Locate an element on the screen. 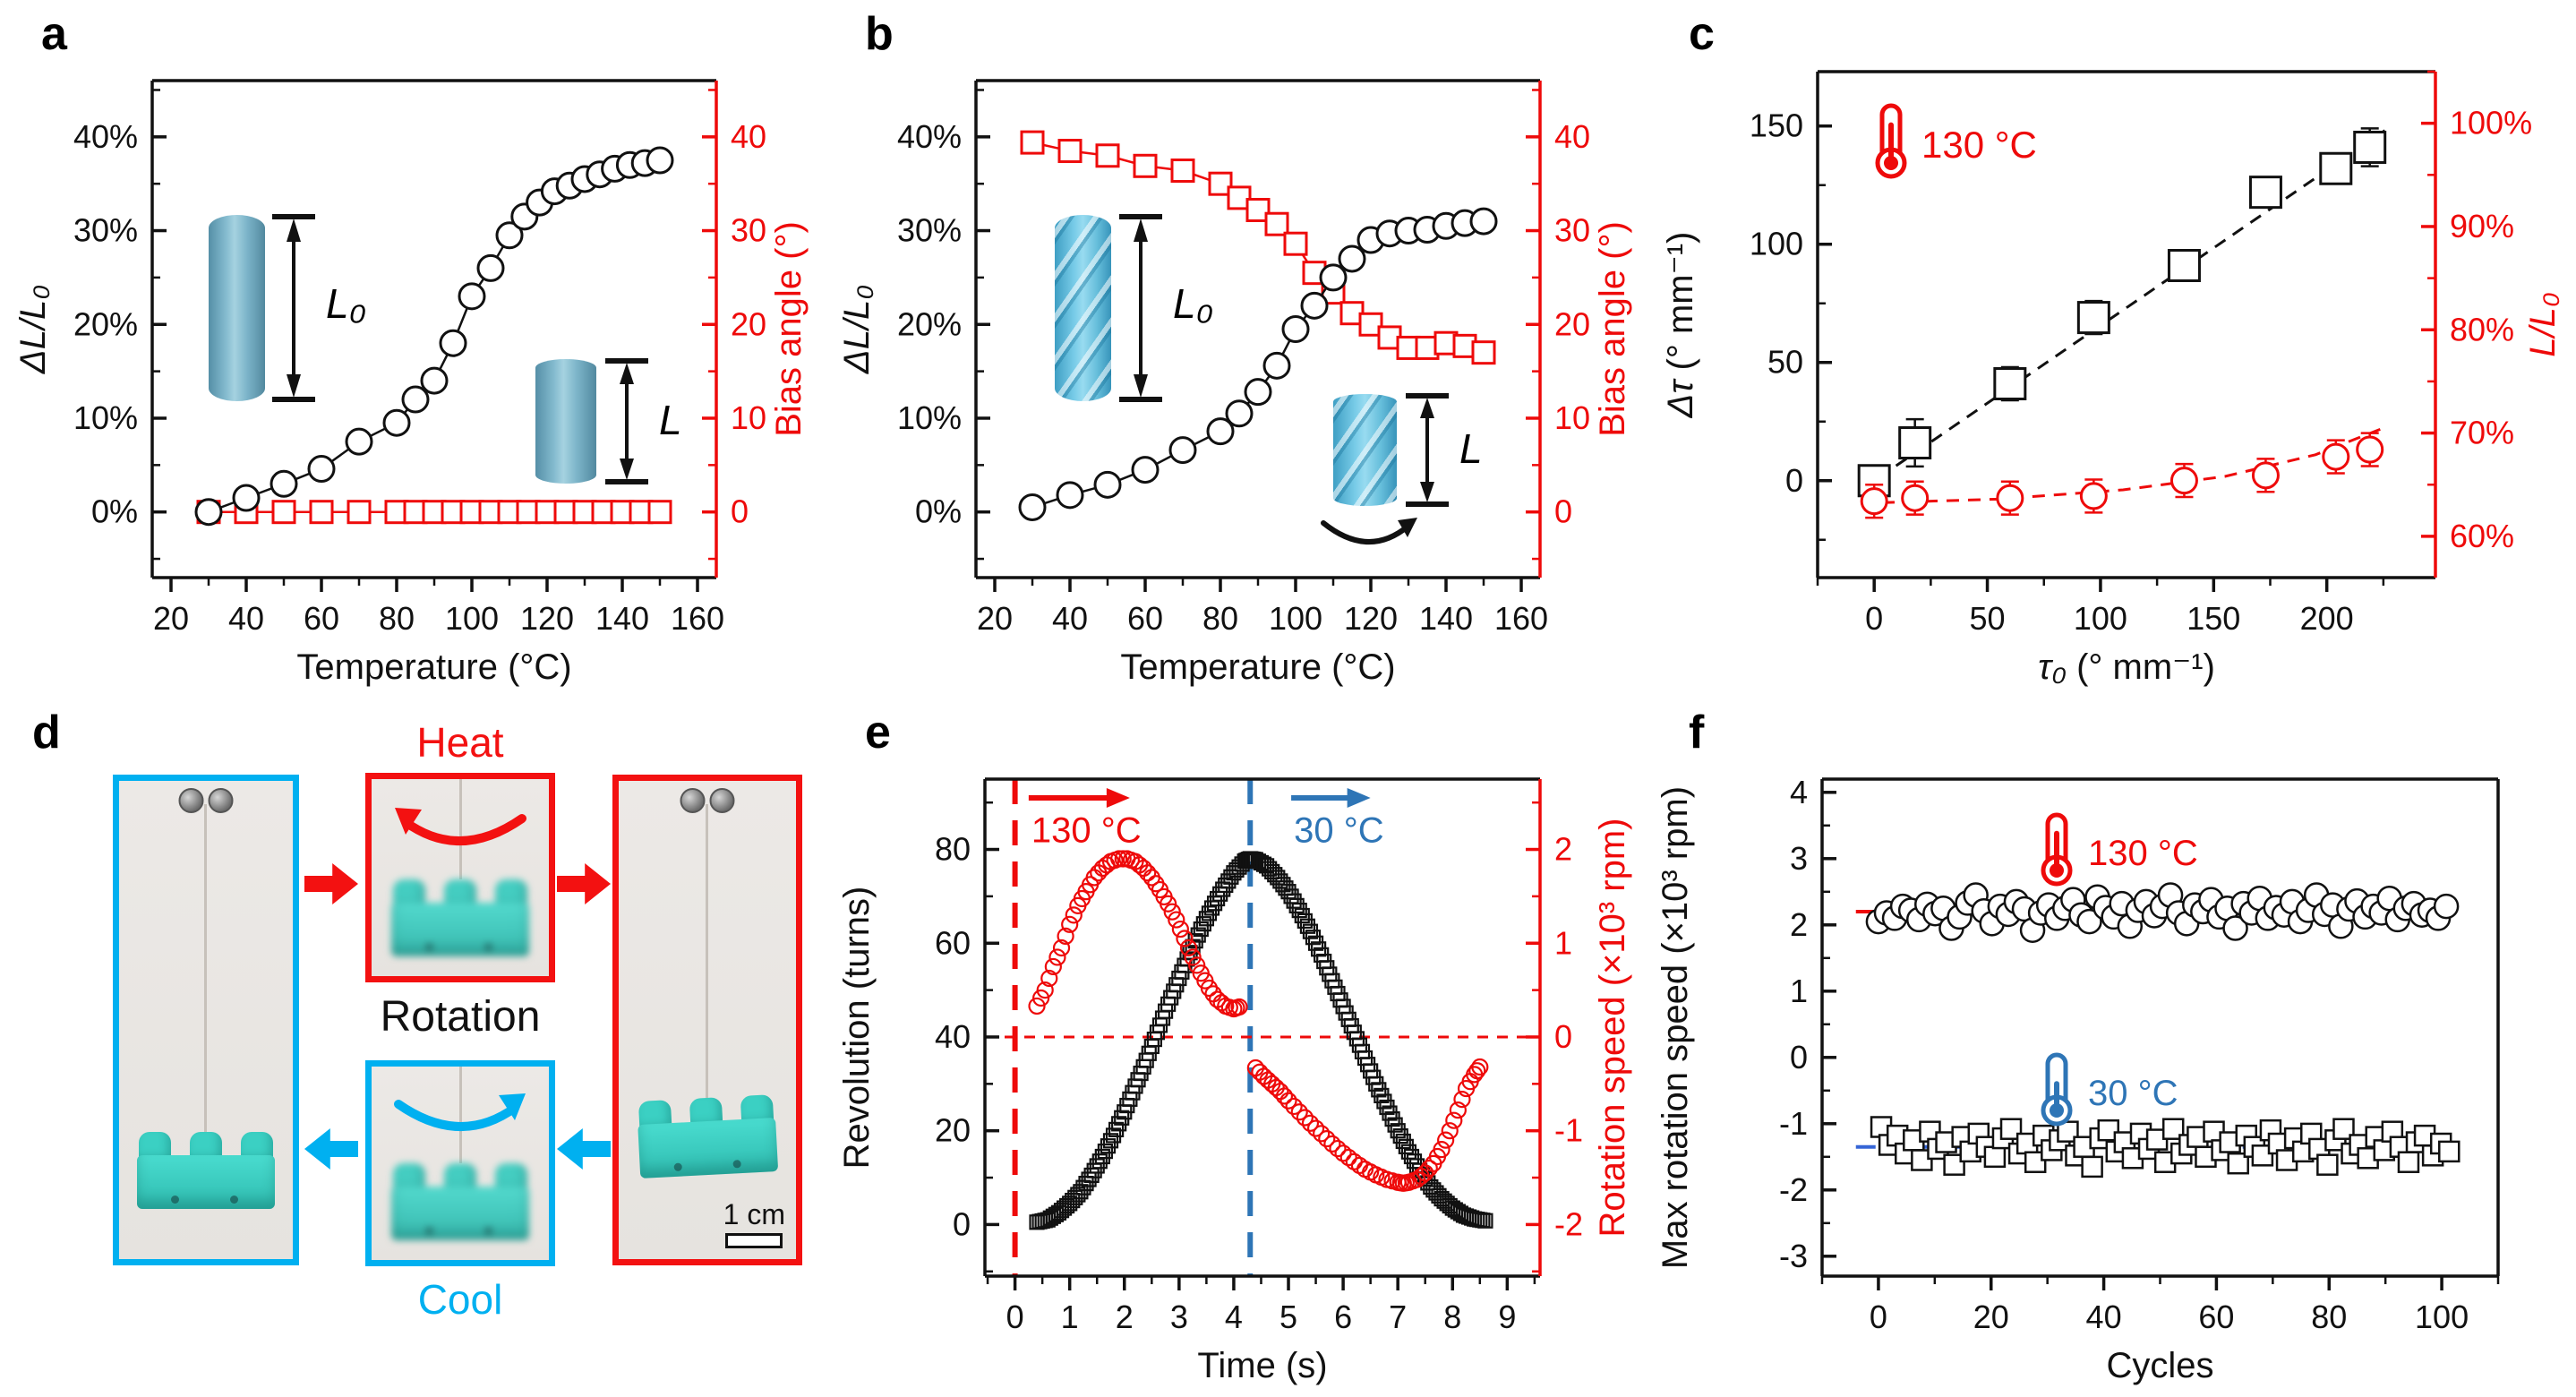 This screenshot has width=2576, height=1397. x-axis: 0 50 100 150 200 τ₀ (° mm⁻¹) is located at coordinates (2100, 632).